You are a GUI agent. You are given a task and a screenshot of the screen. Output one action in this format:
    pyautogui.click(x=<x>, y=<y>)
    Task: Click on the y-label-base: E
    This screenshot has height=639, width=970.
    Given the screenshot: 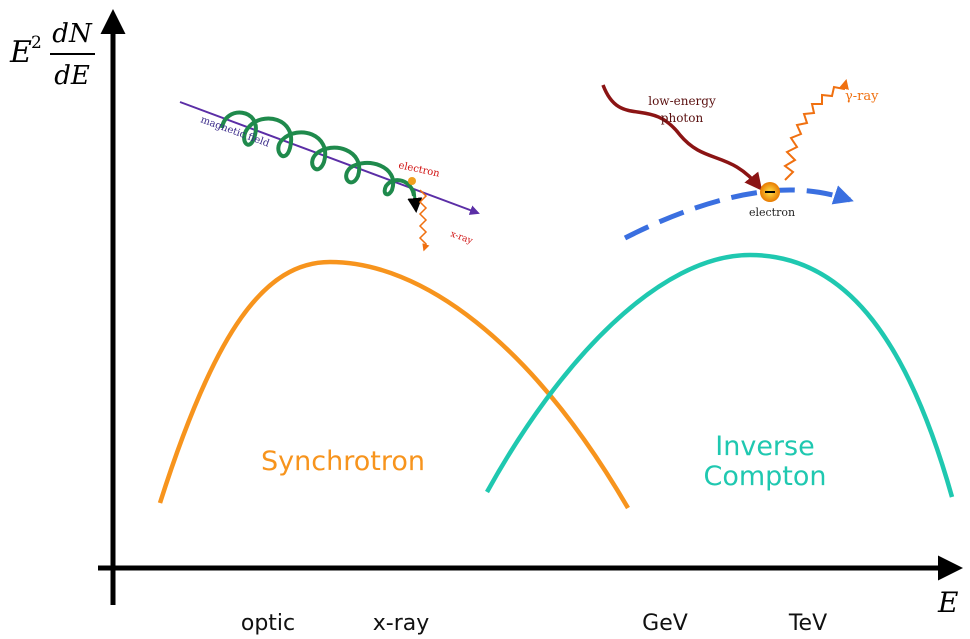 What is the action you would take?
    pyautogui.click(x=20, y=52)
    